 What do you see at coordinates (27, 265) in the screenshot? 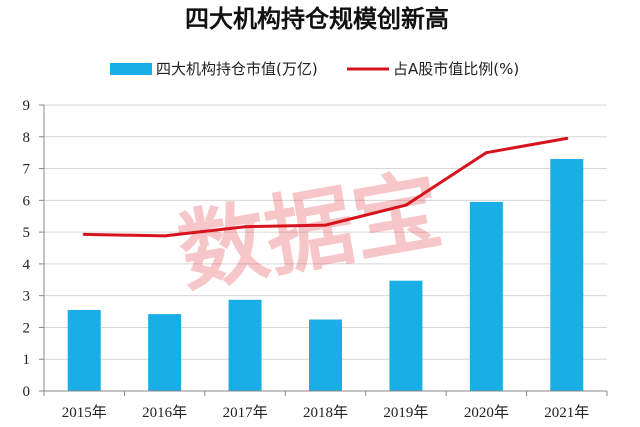
I see `y-tick-label: 4` at bounding box center [27, 265].